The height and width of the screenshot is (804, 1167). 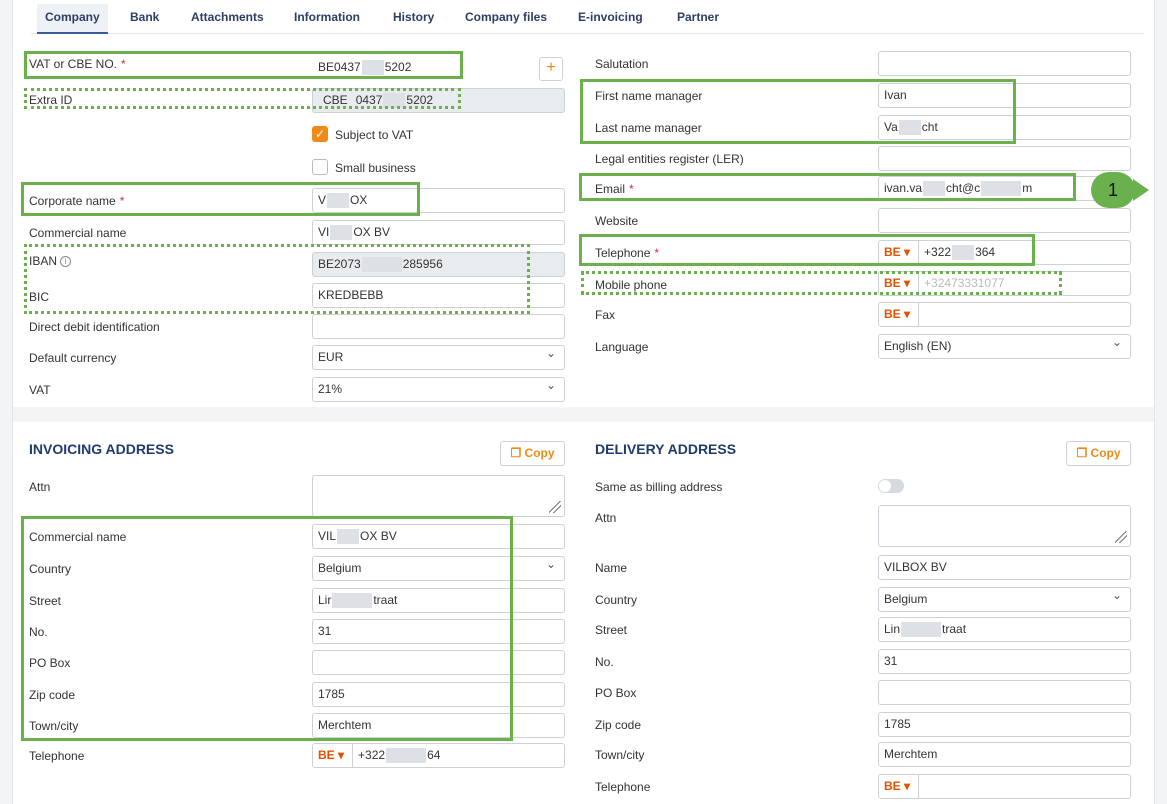 I want to click on inv-street-input: Lir traat, so click(x=438, y=600).